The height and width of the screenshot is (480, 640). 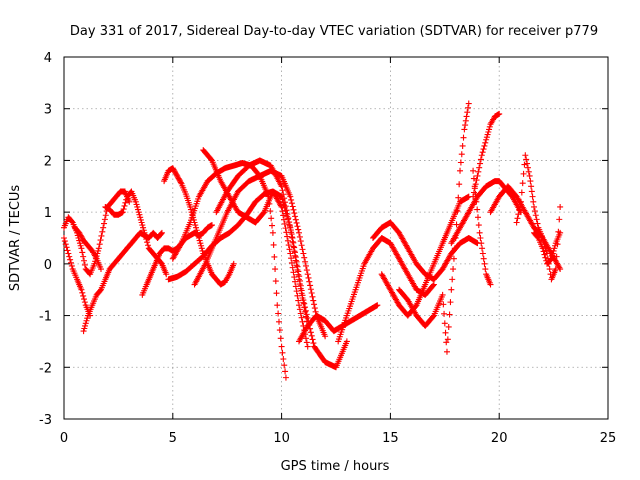 I want to click on x-tick-label: 5, so click(x=173, y=438).